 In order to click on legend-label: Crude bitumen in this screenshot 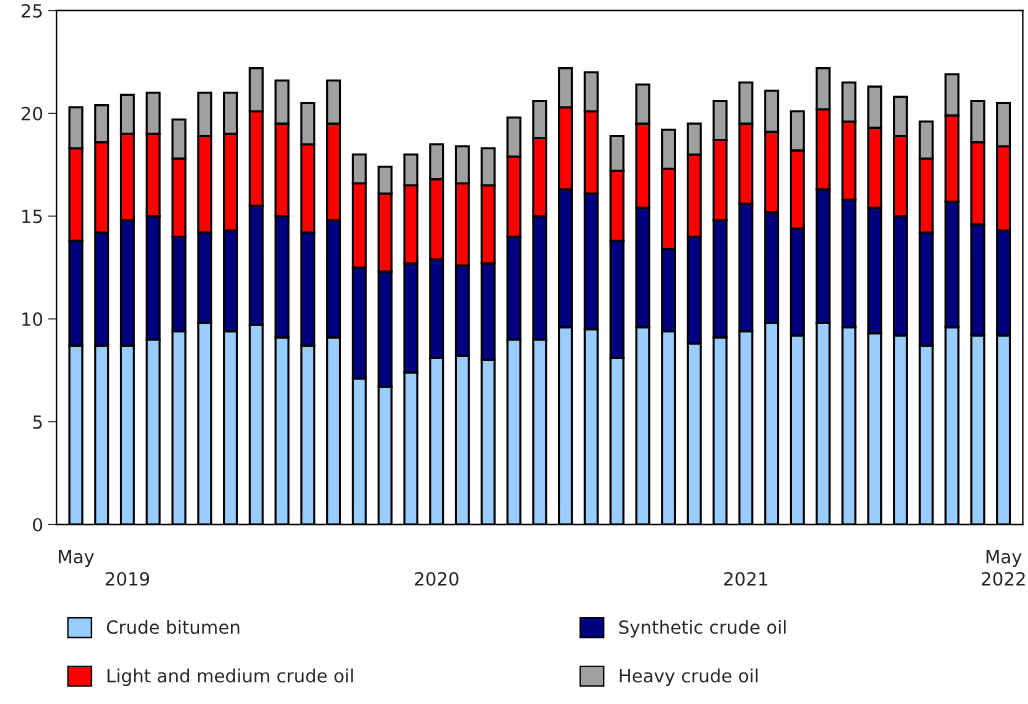, I will do `click(173, 626)`.